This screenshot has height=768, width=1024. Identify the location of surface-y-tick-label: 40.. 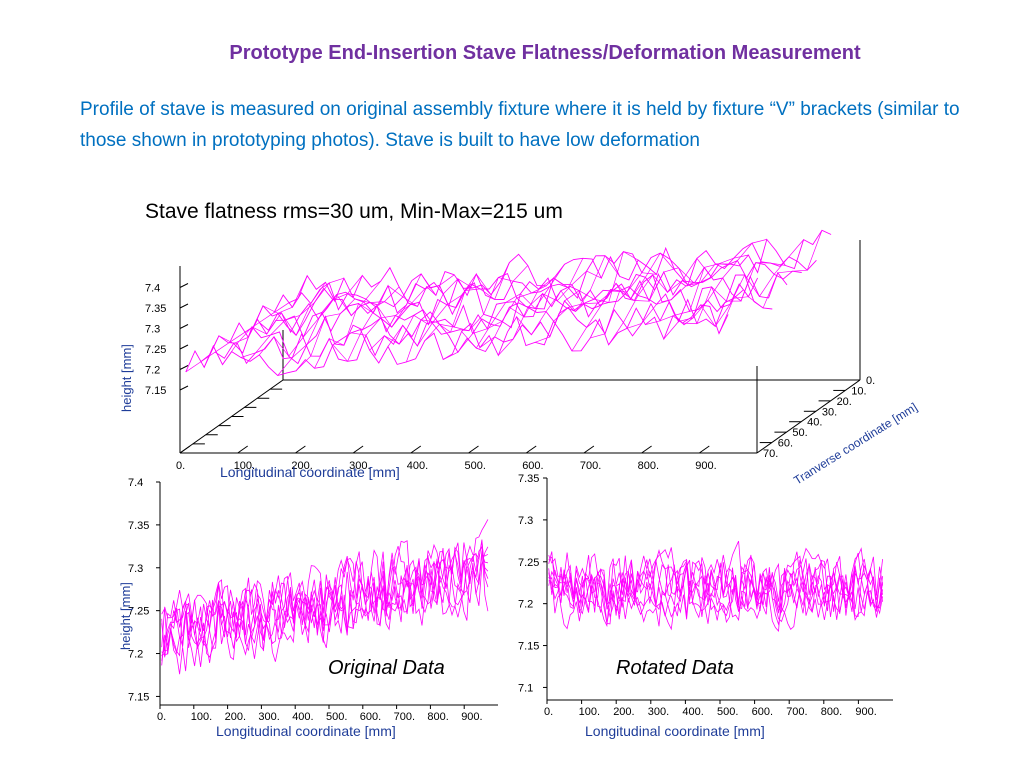
(814, 423).